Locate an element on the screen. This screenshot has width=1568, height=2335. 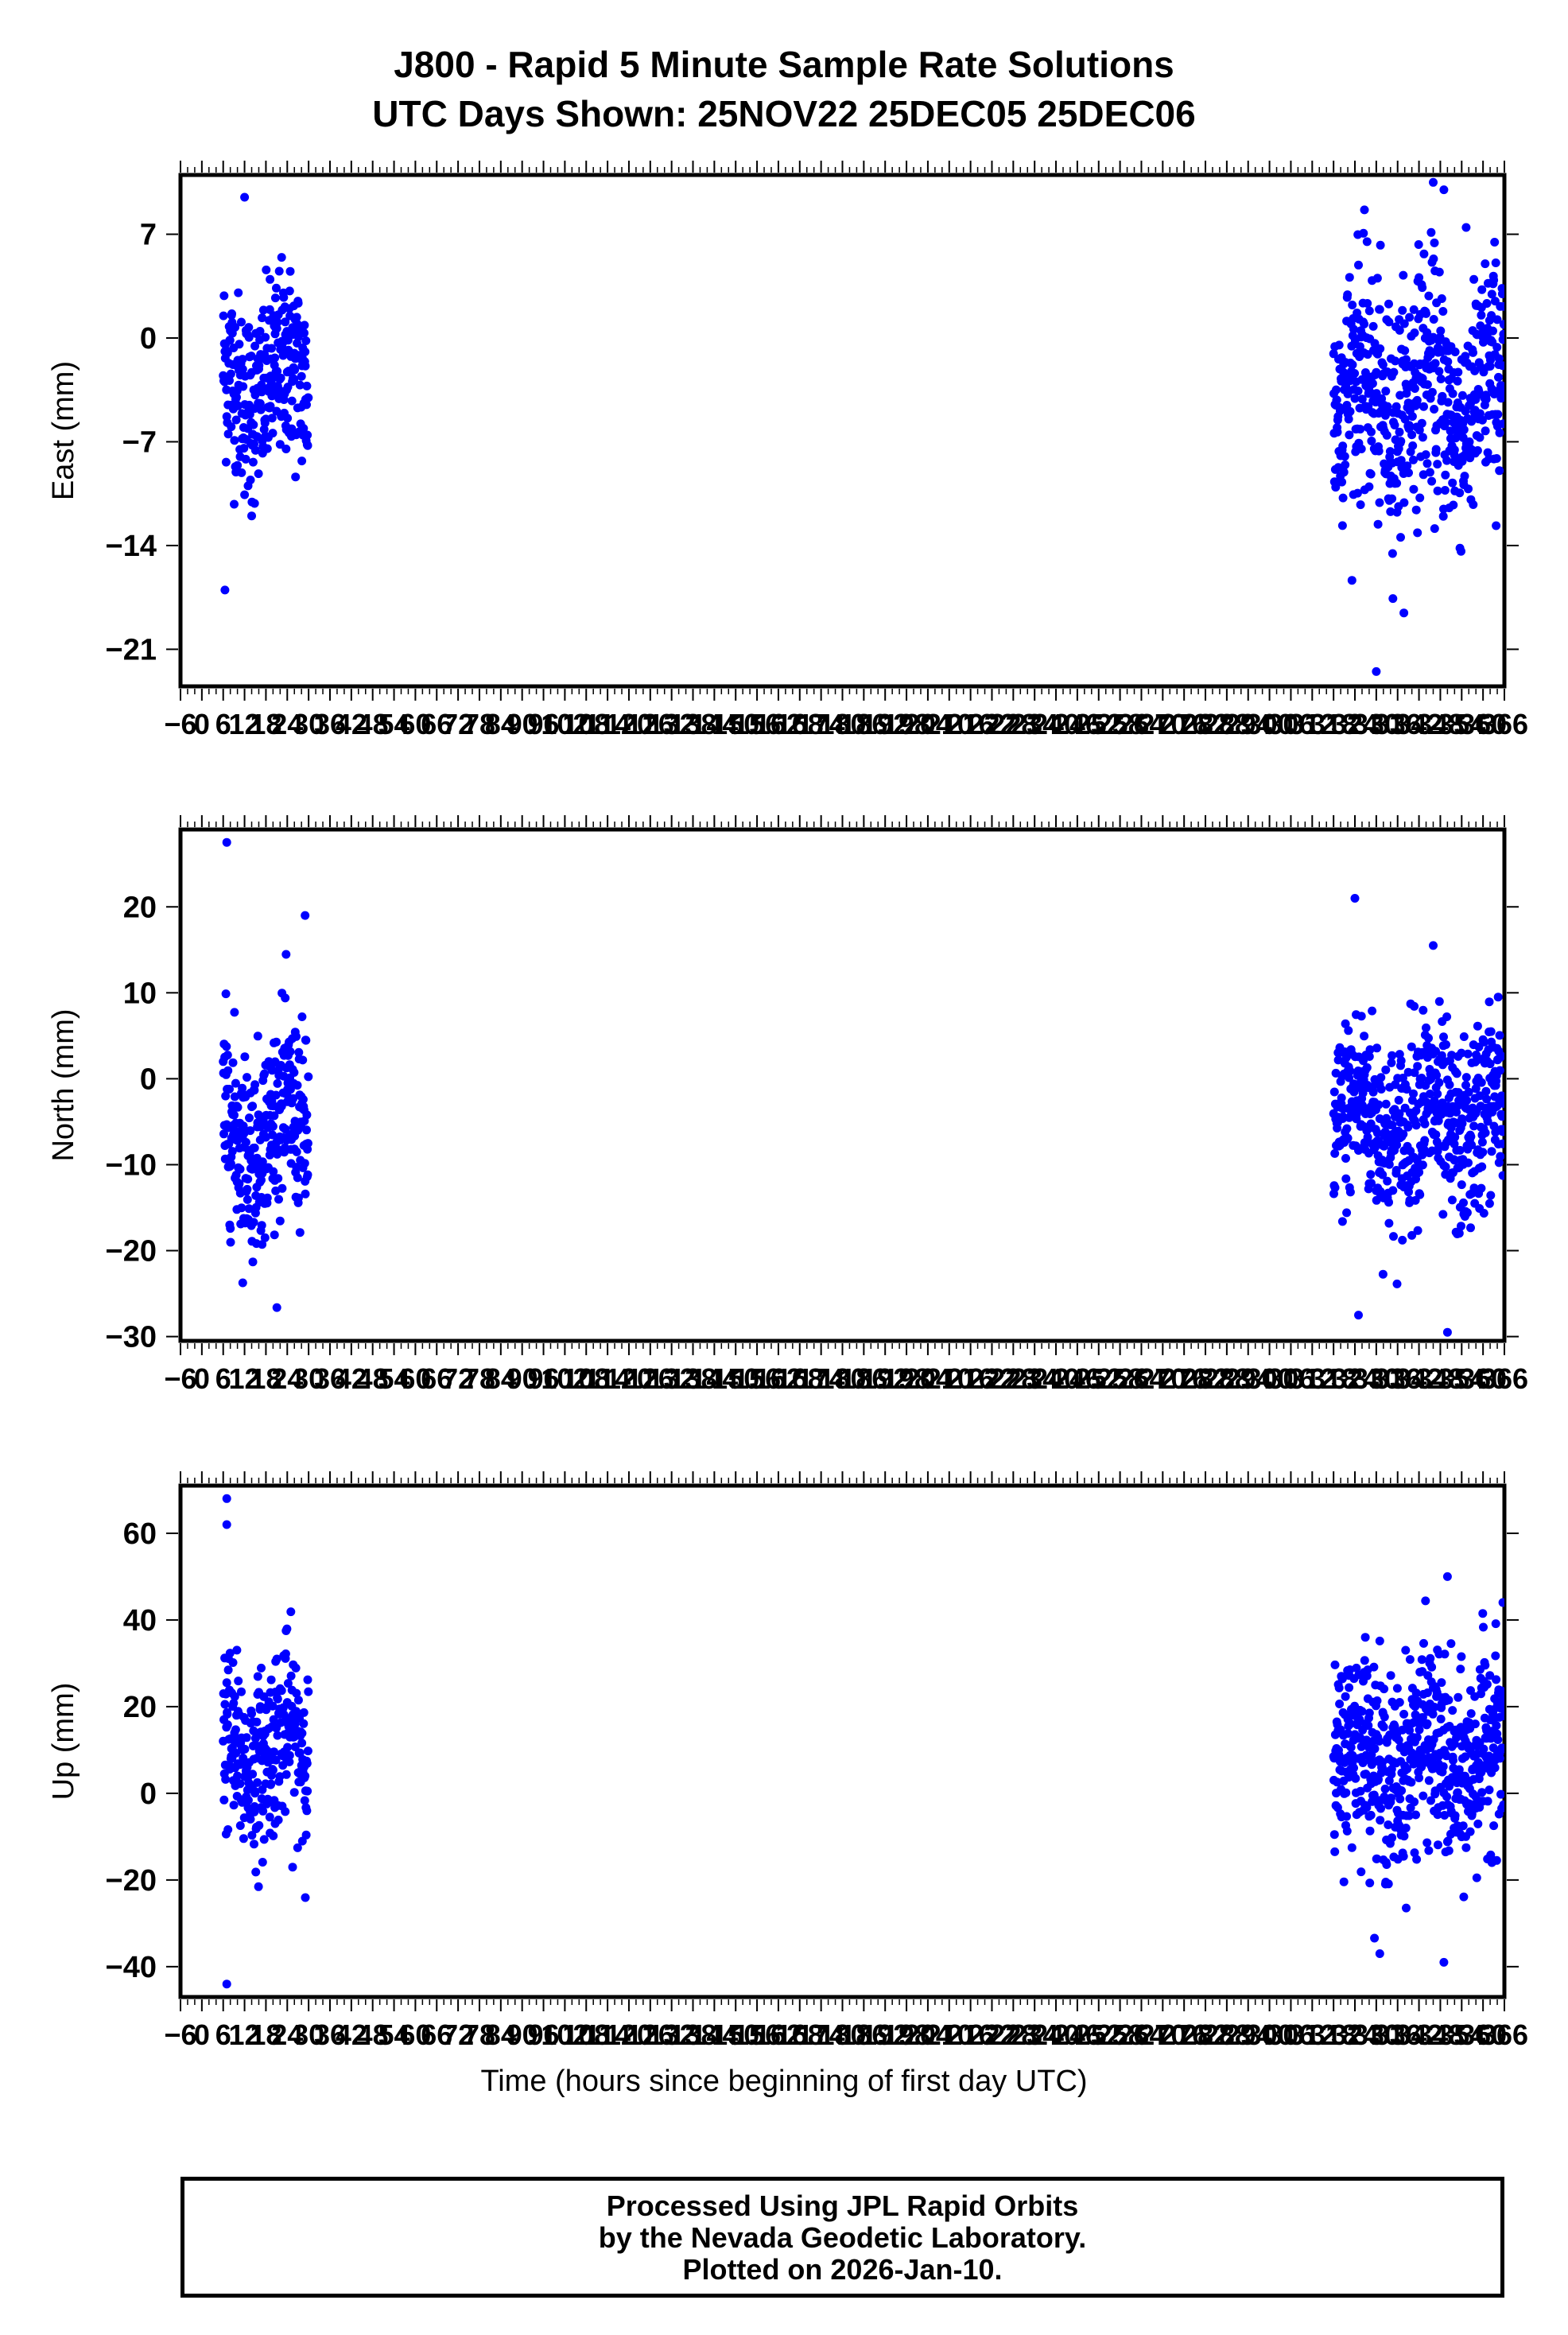
x-tick-label: 144 is located at coordinates (714, 2034).